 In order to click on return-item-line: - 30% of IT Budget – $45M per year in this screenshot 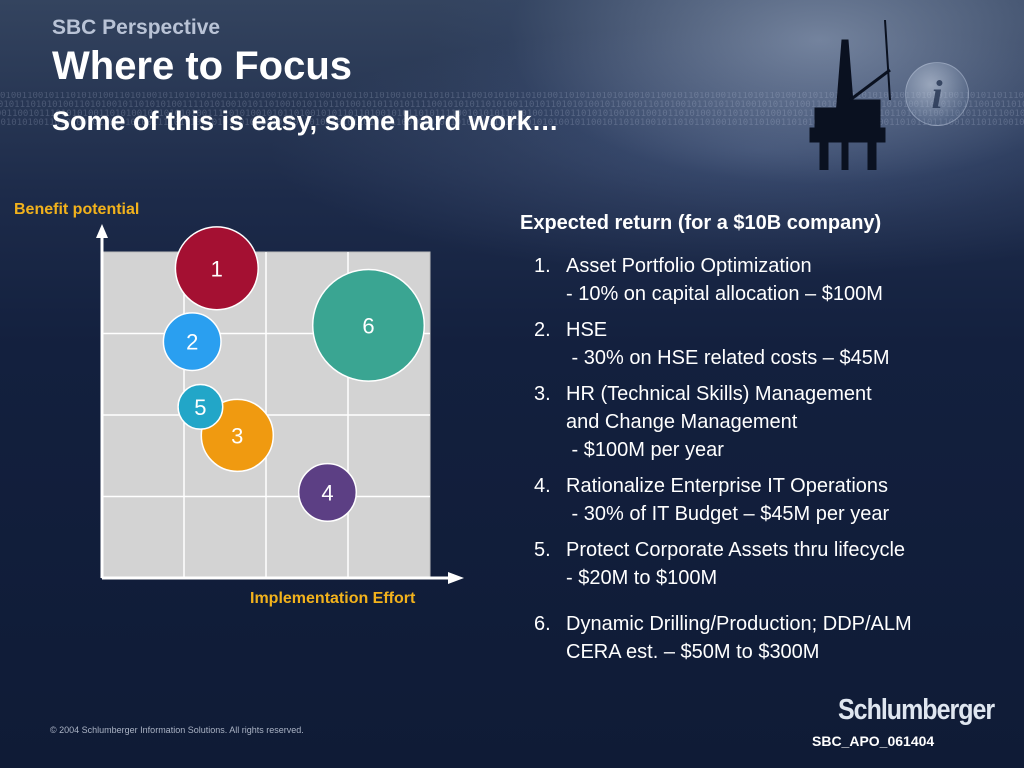, I will do `click(728, 514)`.